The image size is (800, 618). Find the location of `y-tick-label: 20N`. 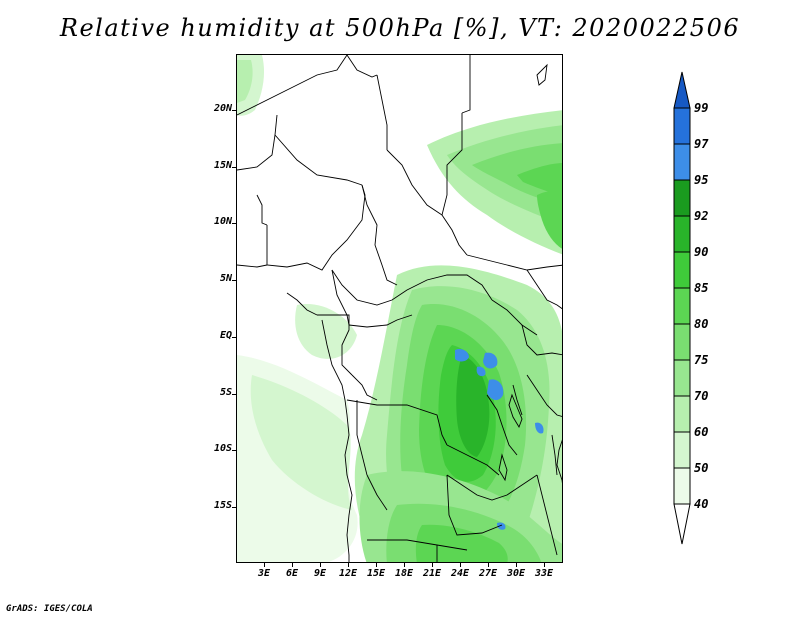

y-tick-label: 20N is located at coordinates (222, 108).